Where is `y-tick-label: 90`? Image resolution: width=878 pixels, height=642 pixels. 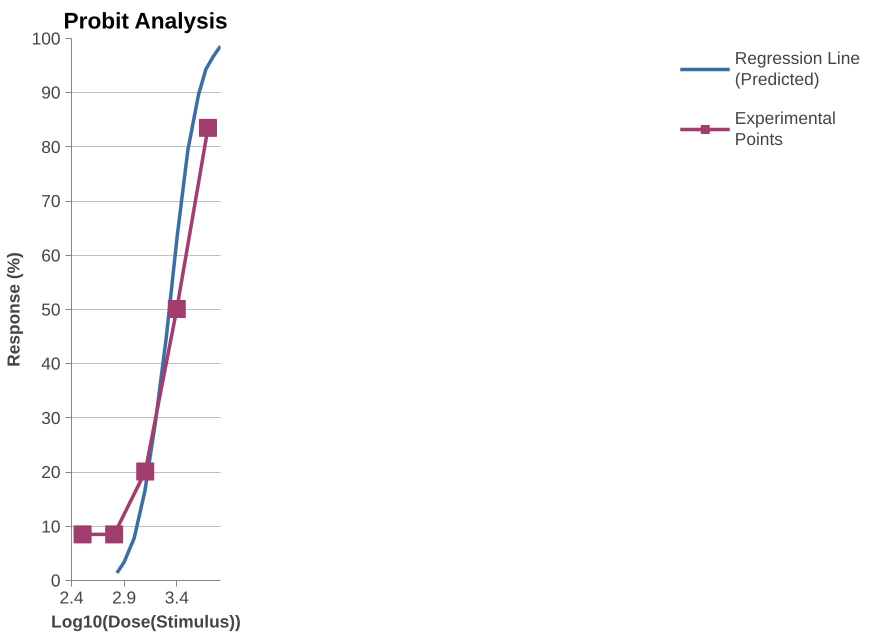 y-tick-label: 90 is located at coordinates (51, 92).